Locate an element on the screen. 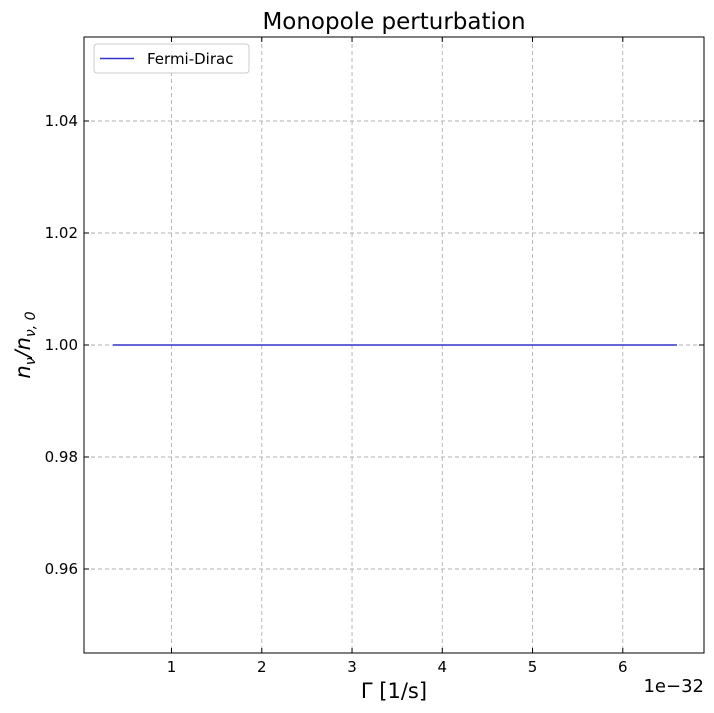 The width and height of the screenshot is (714, 713). legend: Fermi-Dirac is located at coordinates (171, 58).